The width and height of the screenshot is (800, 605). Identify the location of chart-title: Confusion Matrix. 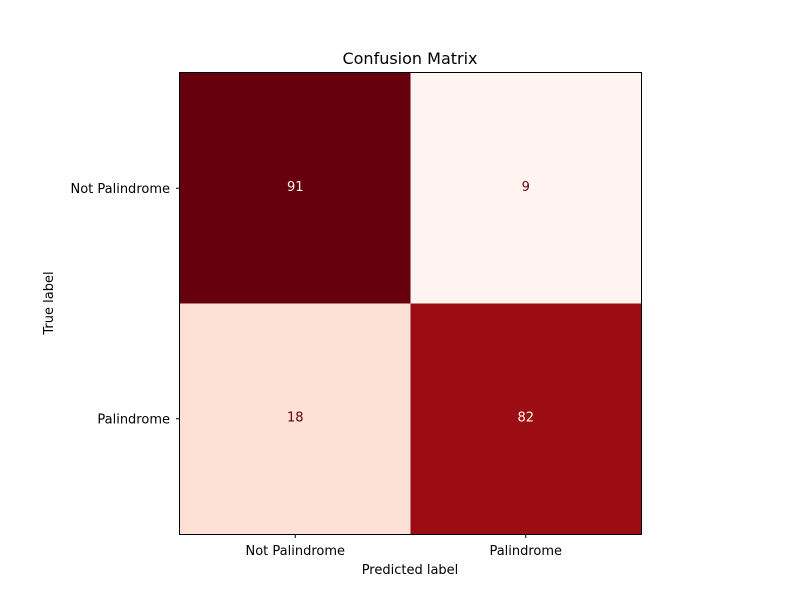
(409, 58).